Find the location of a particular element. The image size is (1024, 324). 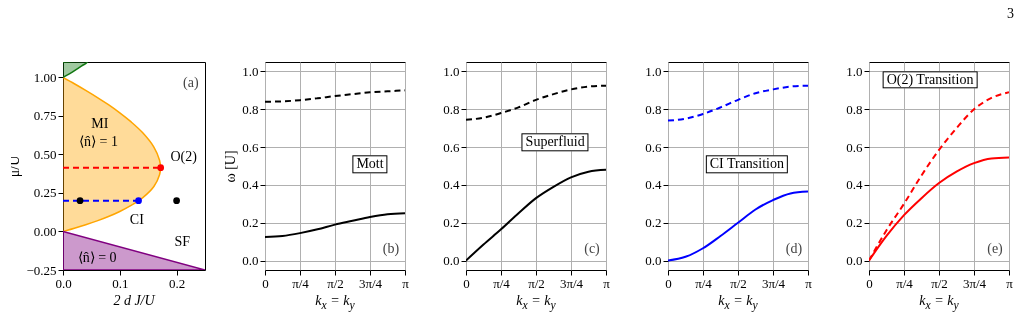

annotation: (b) is located at coordinates (391, 249).